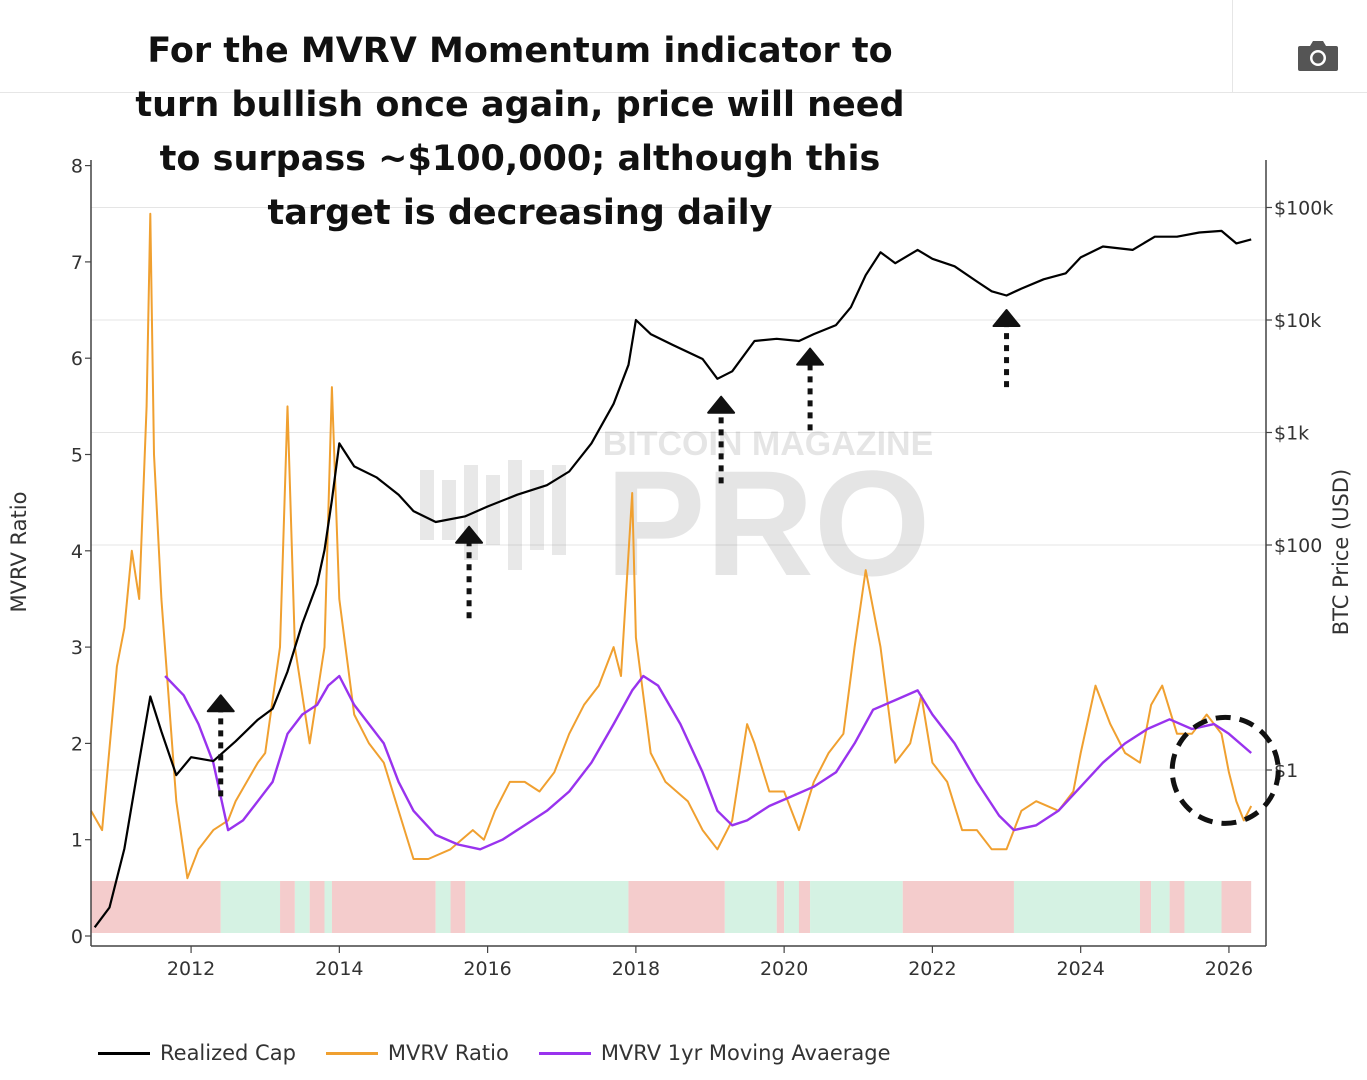 The image size is (1367, 1080). I want to click on headline-line-4: target is decreasing daily, so click(520, 213).